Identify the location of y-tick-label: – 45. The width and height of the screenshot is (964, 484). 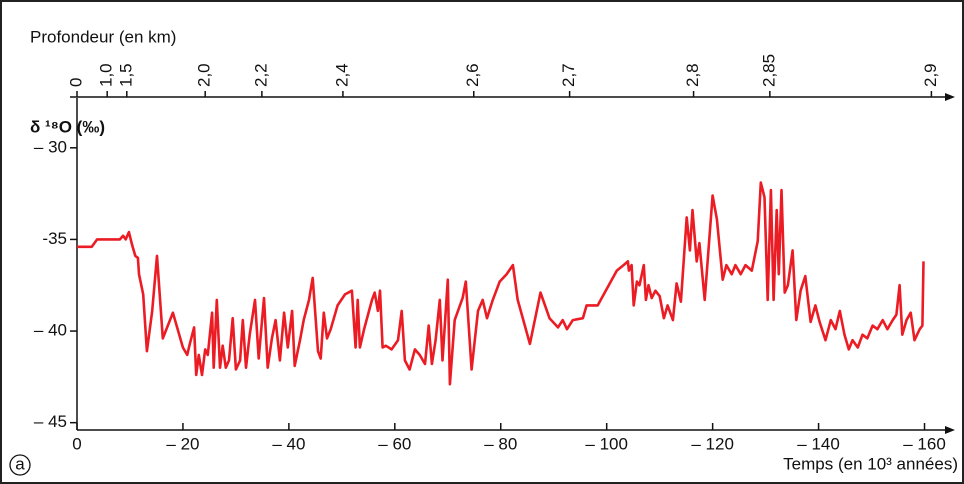
(50, 421).